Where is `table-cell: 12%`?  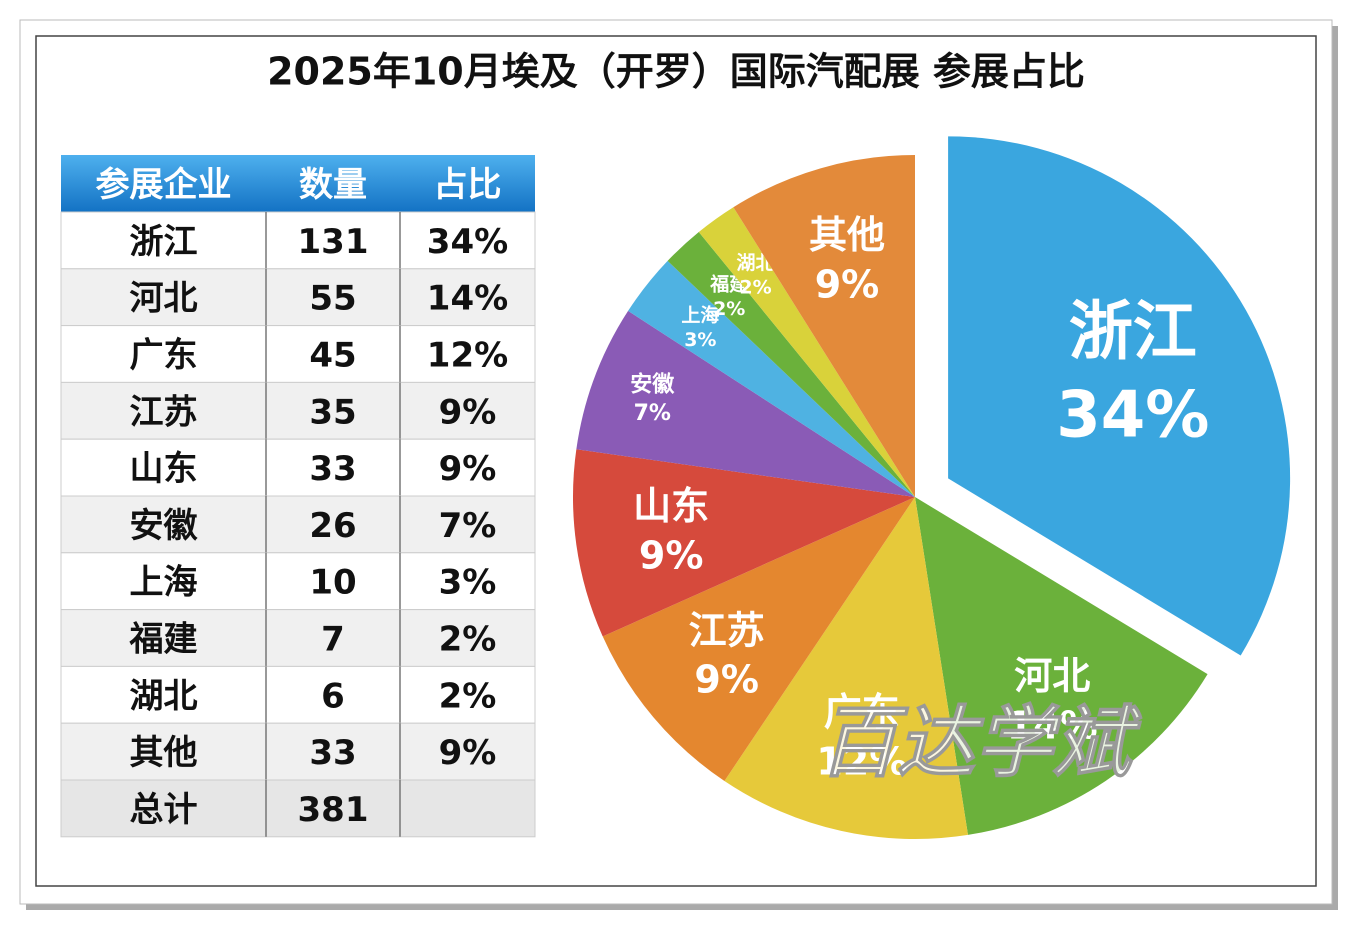
table-cell: 12% is located at coordinates (467, 356).